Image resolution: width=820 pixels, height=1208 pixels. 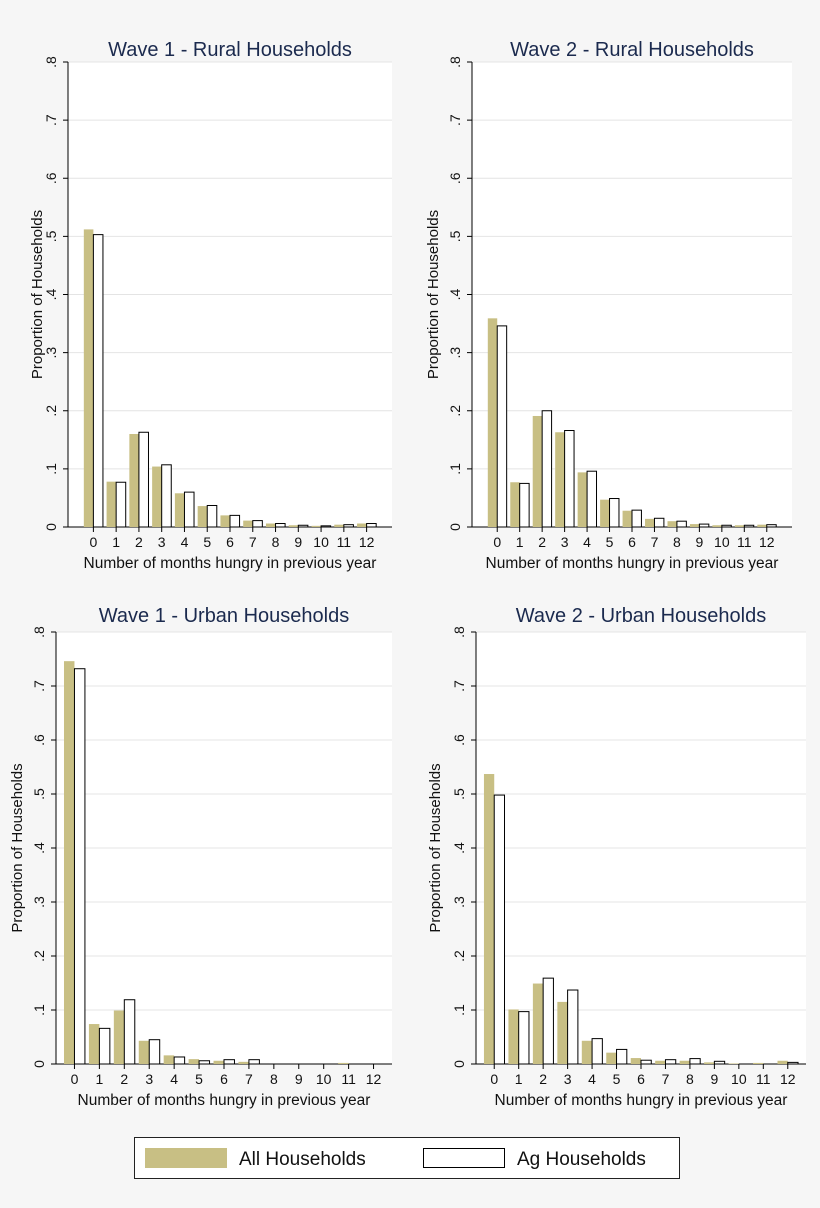 What do you see at coordinates (224, 616) in the screenshot?
I see `chart-title: Wave 1 - Urban Households` at bounding box center [224, 616].